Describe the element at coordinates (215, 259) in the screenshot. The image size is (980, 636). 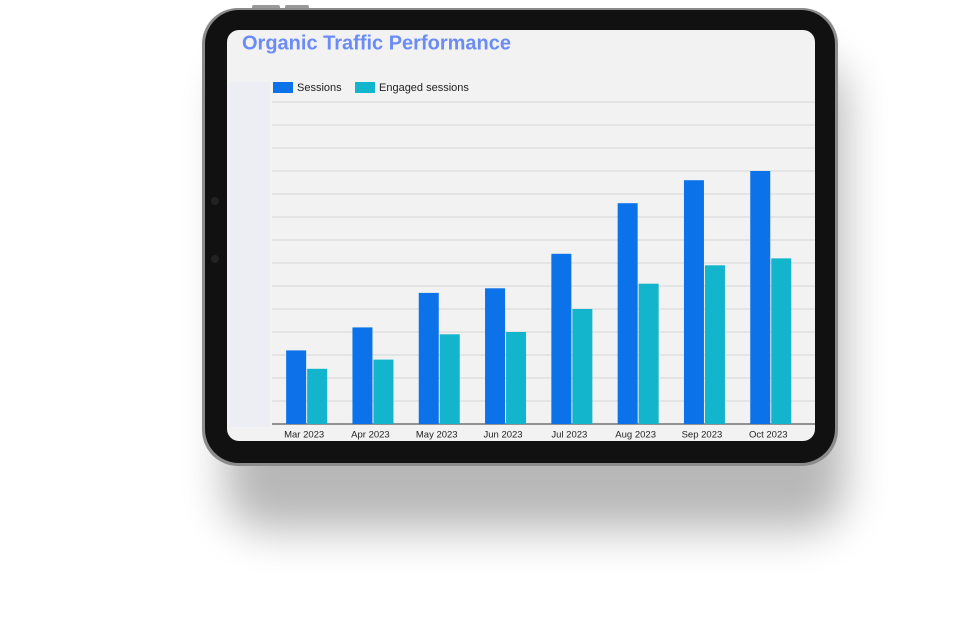
I see `sensor` at that location.